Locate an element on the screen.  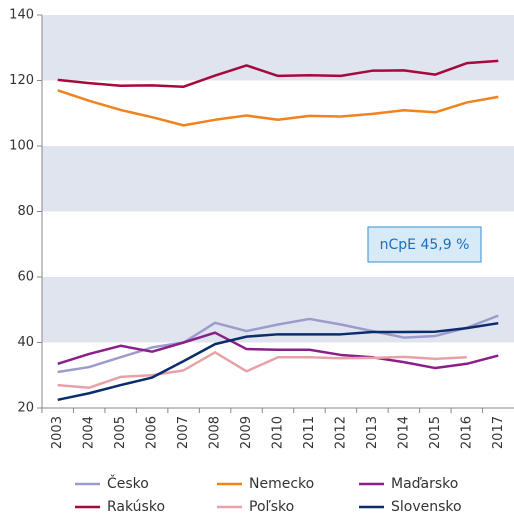
y-tick-label: 120 is located at coordinates (21, 80).